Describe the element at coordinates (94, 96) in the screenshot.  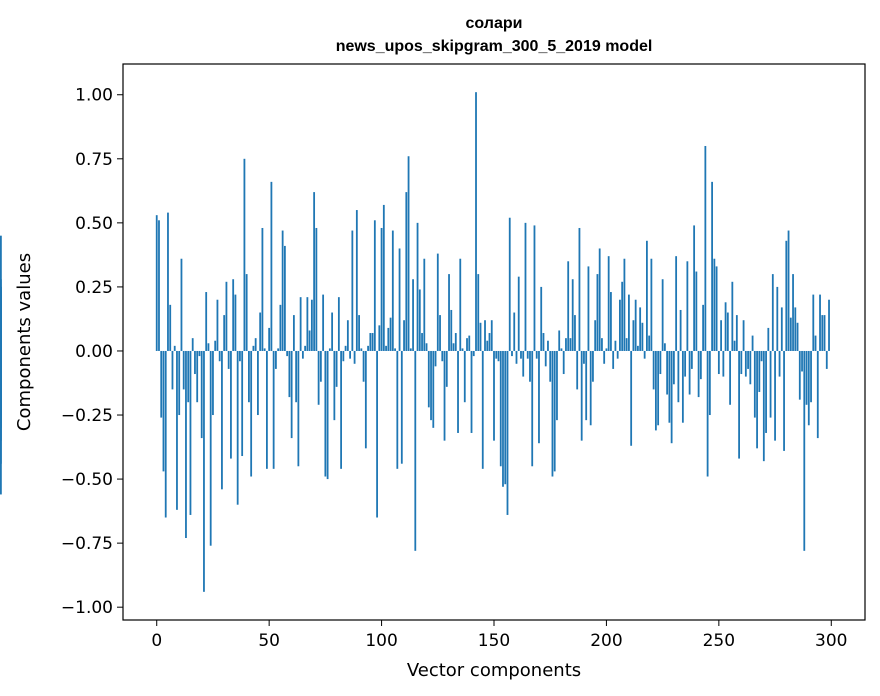
I see `y-tick-label: 1.00` at that location.